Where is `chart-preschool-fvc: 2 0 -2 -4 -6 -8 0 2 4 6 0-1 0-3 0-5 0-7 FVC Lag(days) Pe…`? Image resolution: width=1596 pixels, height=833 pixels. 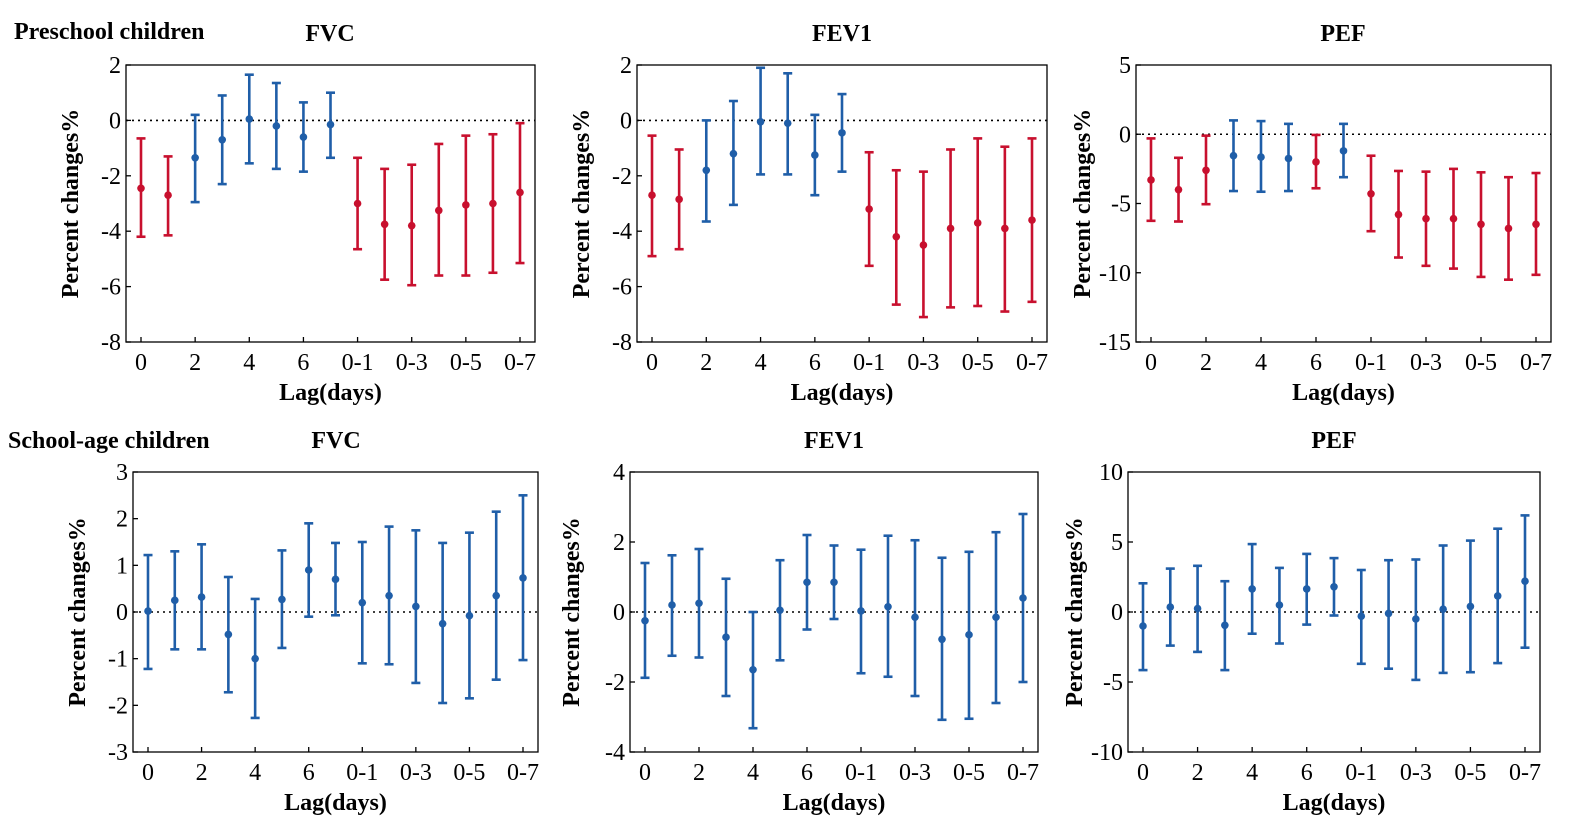
chart-preschool-fvc: 2 0 -2 -4 -6 -8 0 2 4 6 0-1 0-3 0-5 0-7 FVC Lag(days) Pe… is located at coordinates (297, 213).